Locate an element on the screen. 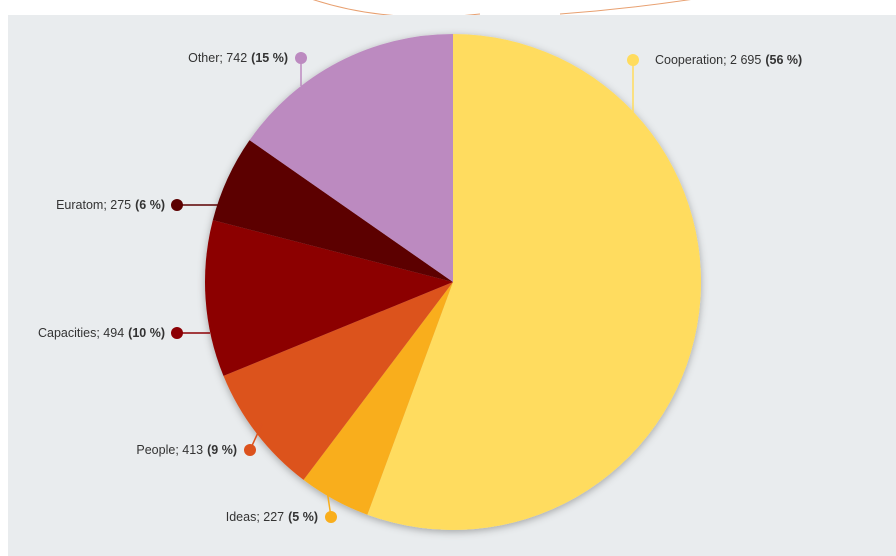 This screenshot has width=896, height=556. slice-label: Cooperation; 2 695 (56 %) is located at coordinates (728, 60).